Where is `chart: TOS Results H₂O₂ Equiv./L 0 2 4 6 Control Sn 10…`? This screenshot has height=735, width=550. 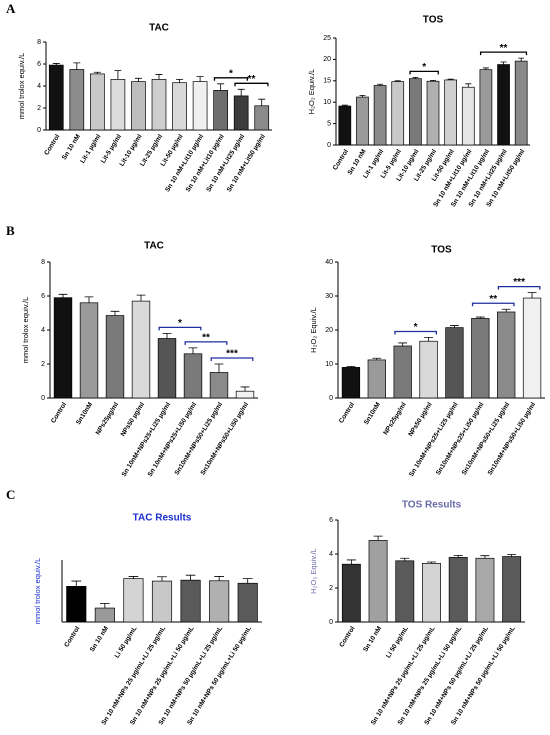 chart: TOS Results H₂O₂ Equiv./L 0 2 4 6 Control Sn 10… is located at coordinates (417, 613).